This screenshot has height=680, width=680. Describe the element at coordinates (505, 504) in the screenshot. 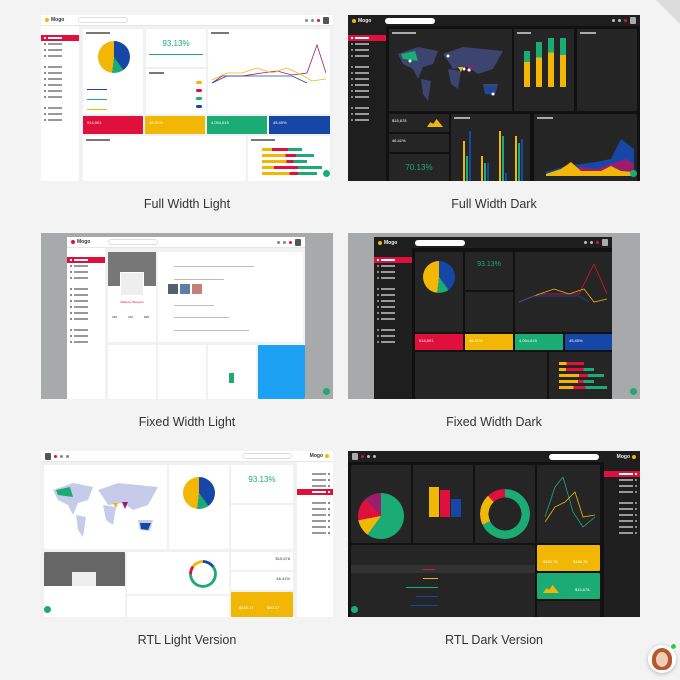

I see `sales-panel` at that location.